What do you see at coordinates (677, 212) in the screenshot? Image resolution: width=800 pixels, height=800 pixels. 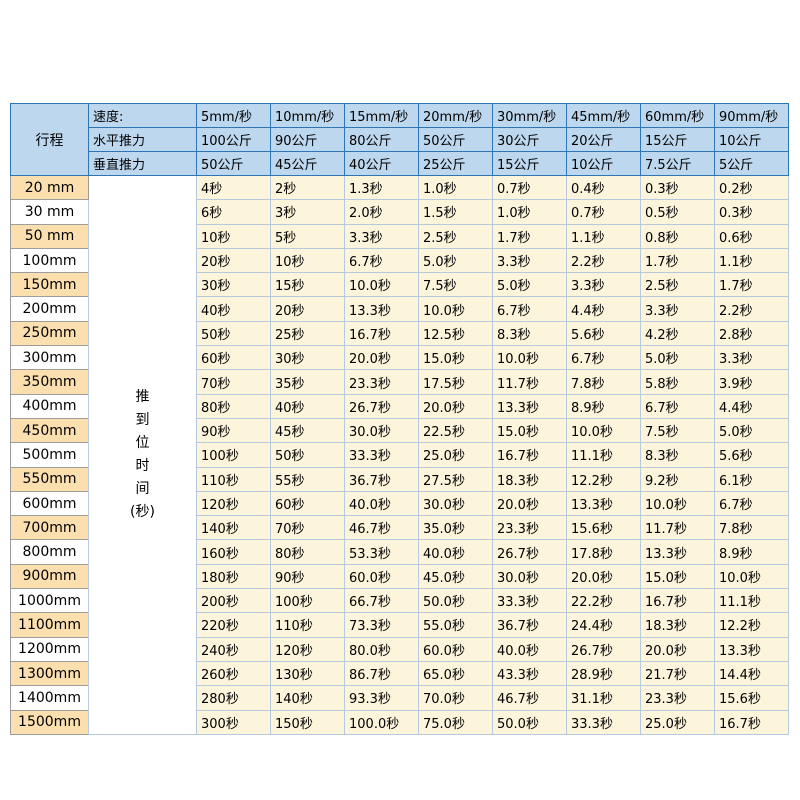 I see `time-cell: 0.5秒` at bounding box center [677, 212].